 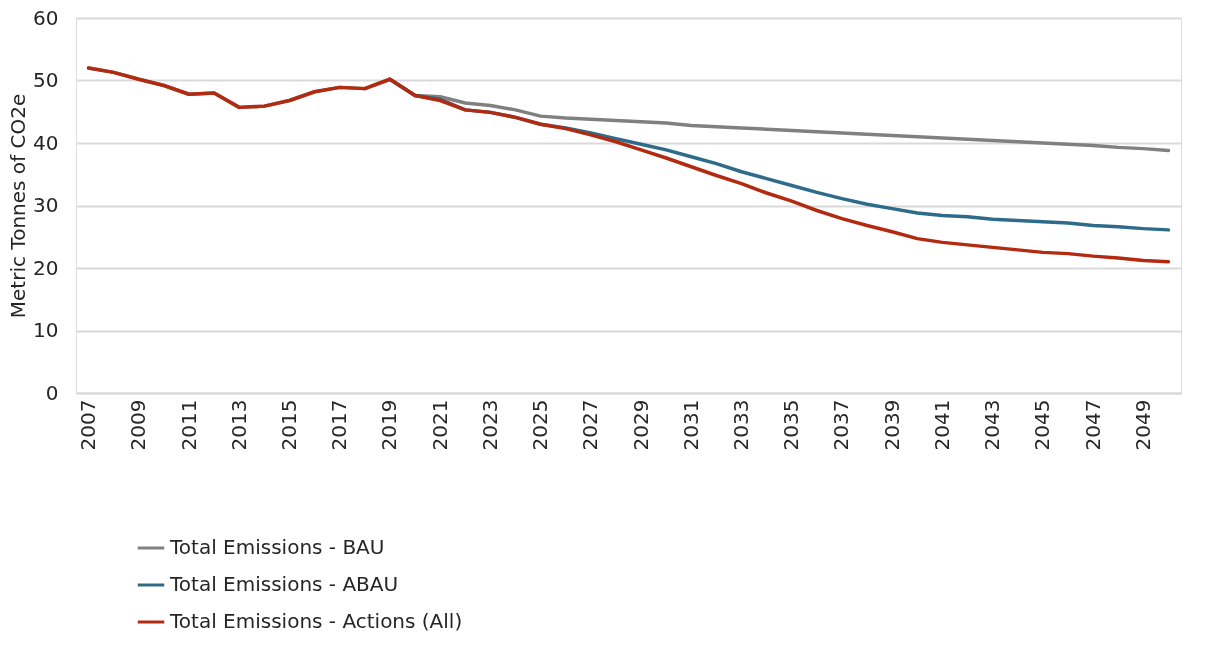 What do you see at coordinates (46, 80) in the screenshot?
I see `y-tick-label: 50` at bounding box center [46, 80].